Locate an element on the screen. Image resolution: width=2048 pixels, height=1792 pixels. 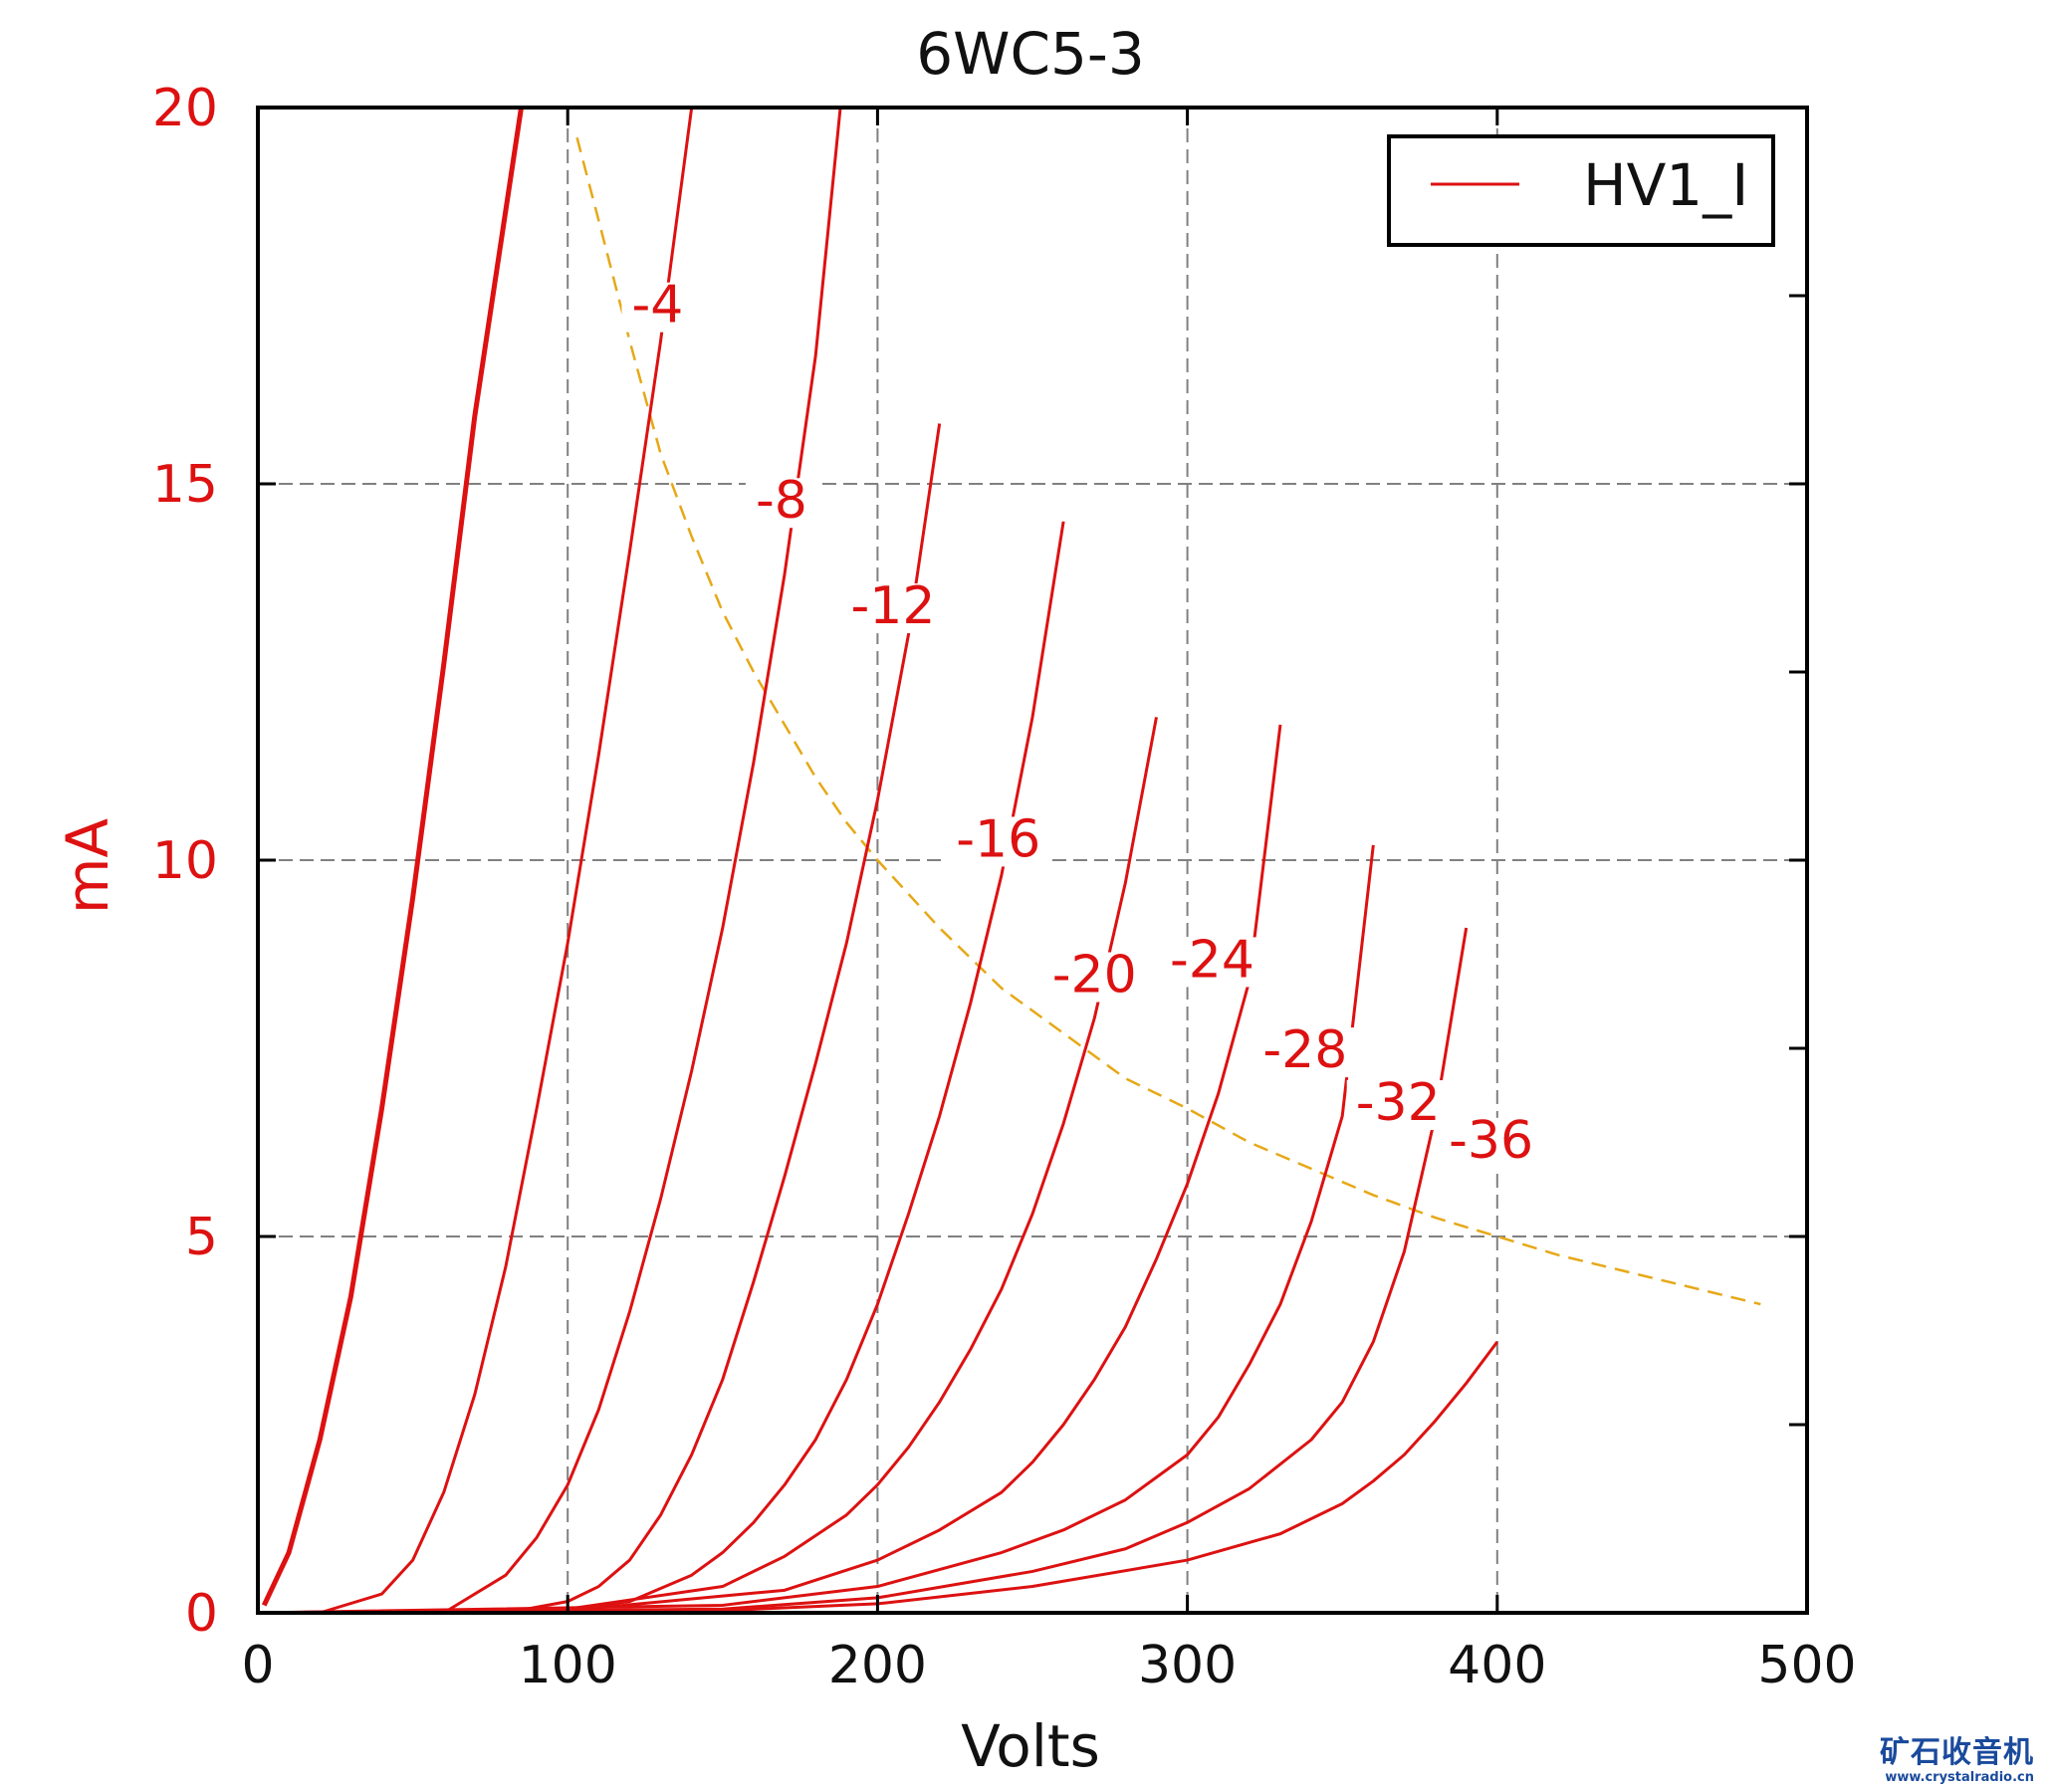
y-tick-label: 20 is located at coordinates (185, 109).